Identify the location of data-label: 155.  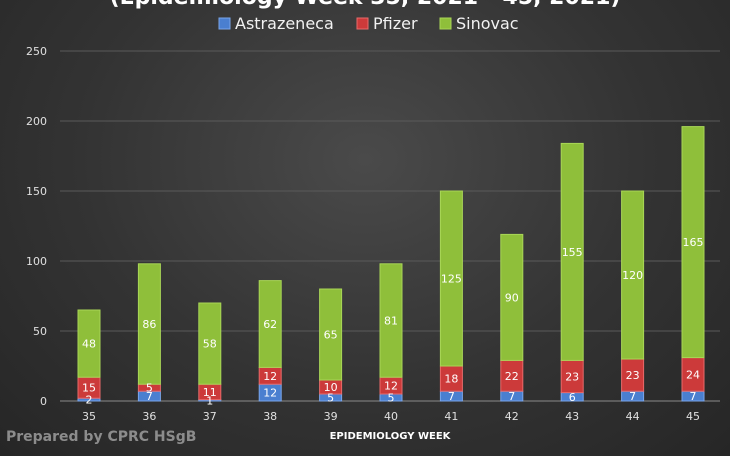
(572, 252).